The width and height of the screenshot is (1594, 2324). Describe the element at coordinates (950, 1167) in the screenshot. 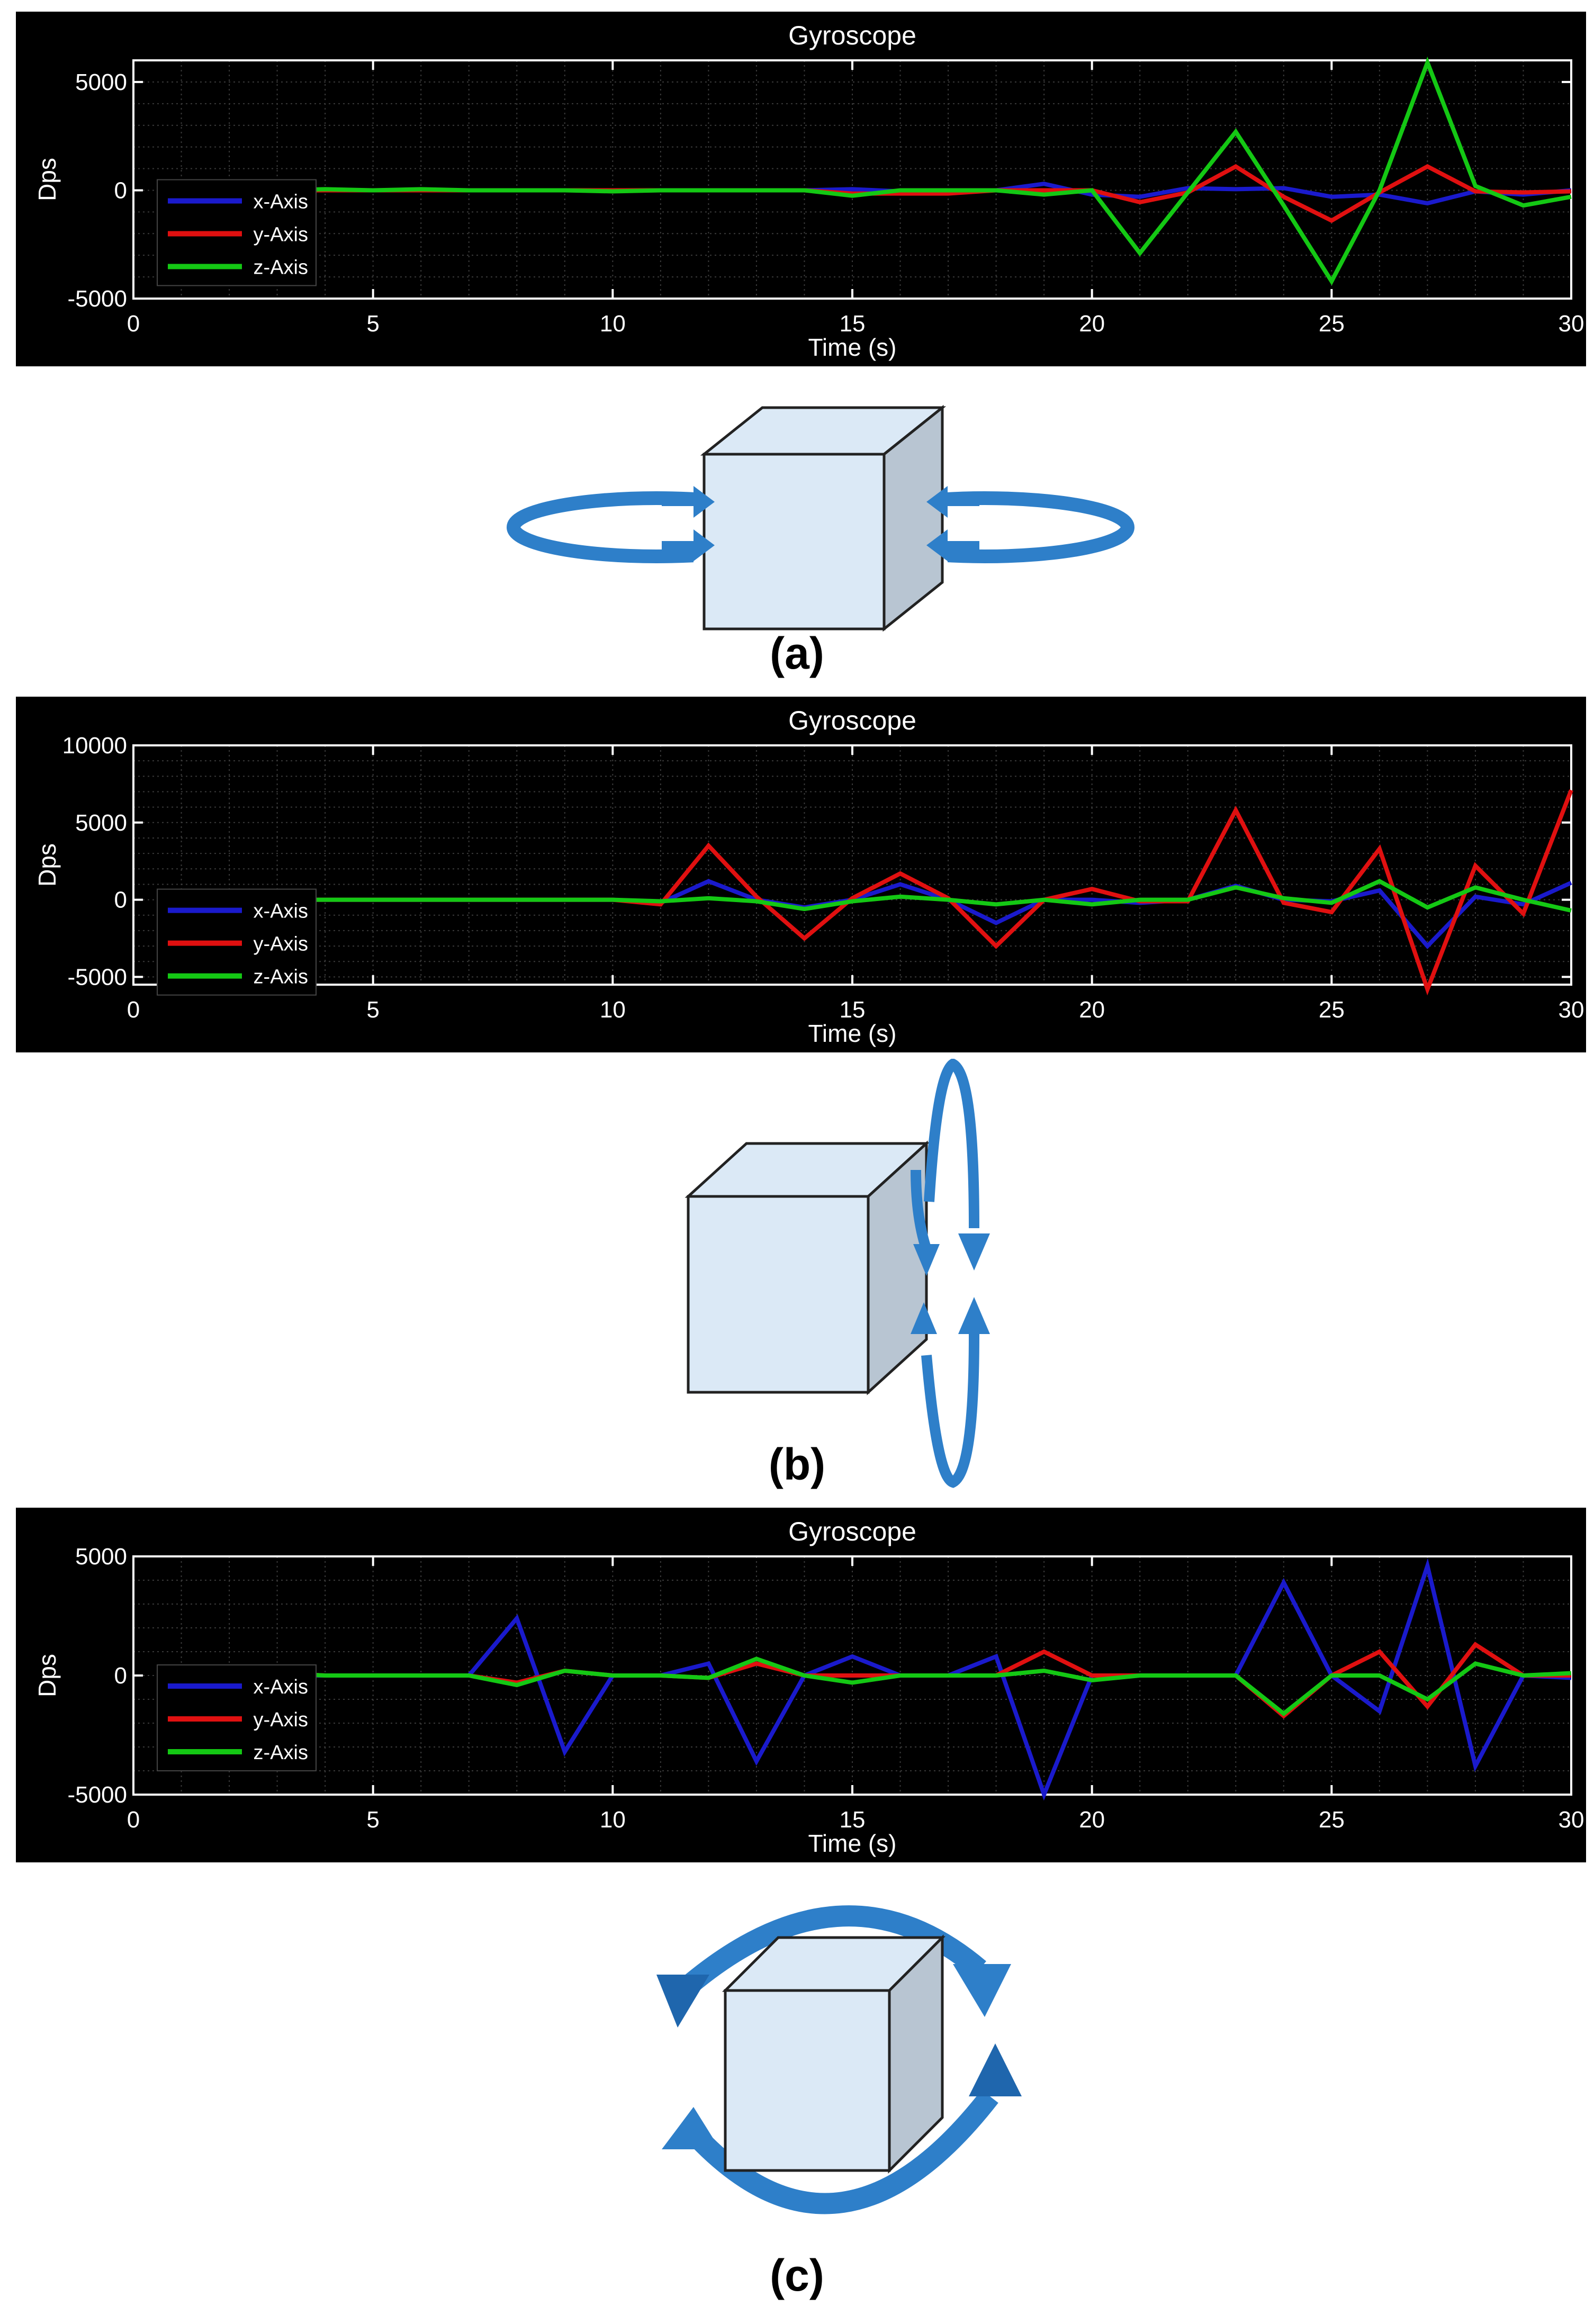

I see `upper-rotation-arrow-icon` at that location.